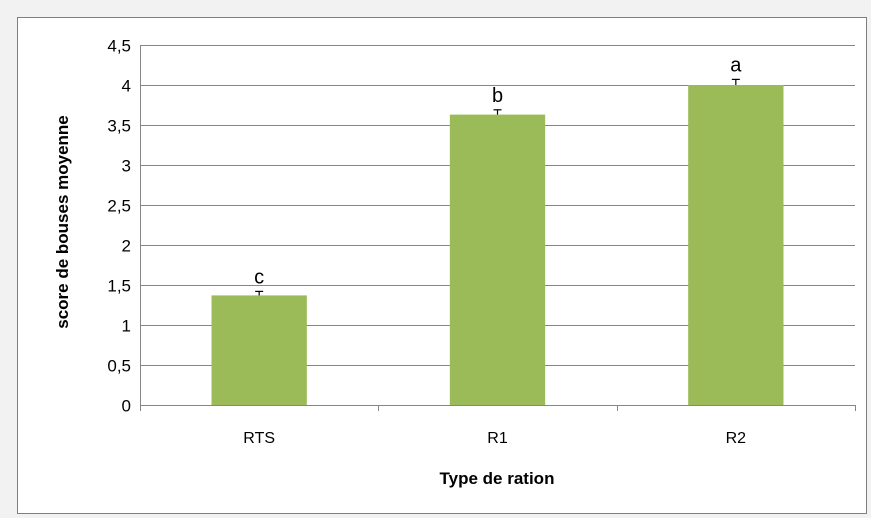  Describe the element at coordinates (119, 286) in the screenshot. I see `y-tick-label: 1,5` at that location.